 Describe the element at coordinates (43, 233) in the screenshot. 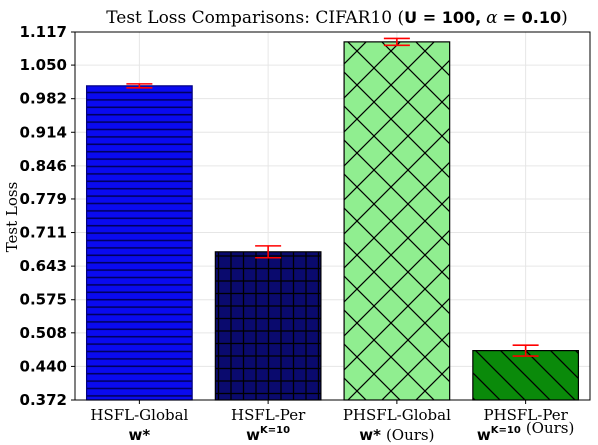

I see `y-tick-label: 0.711` at that location.